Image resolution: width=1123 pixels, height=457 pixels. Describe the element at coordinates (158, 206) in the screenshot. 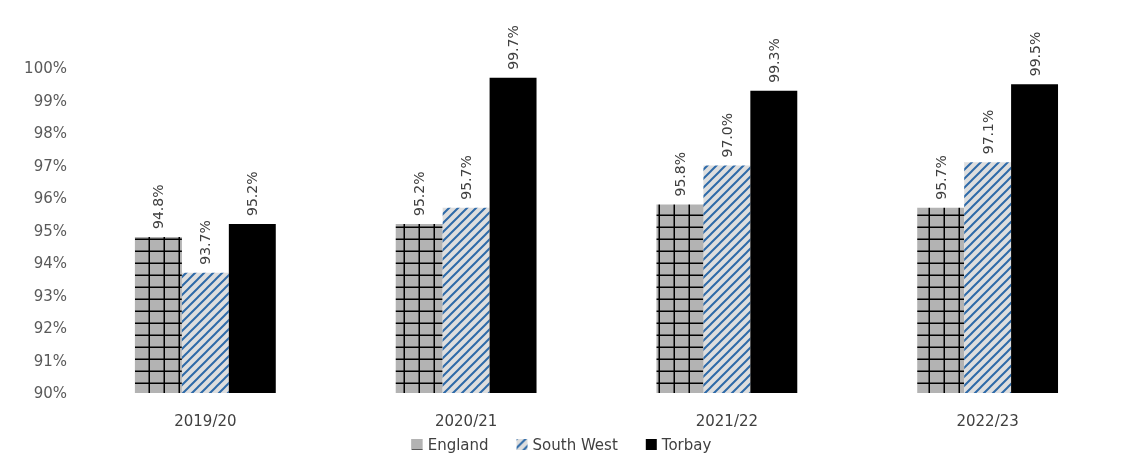

I see `data-label: 94.8%` at that location.